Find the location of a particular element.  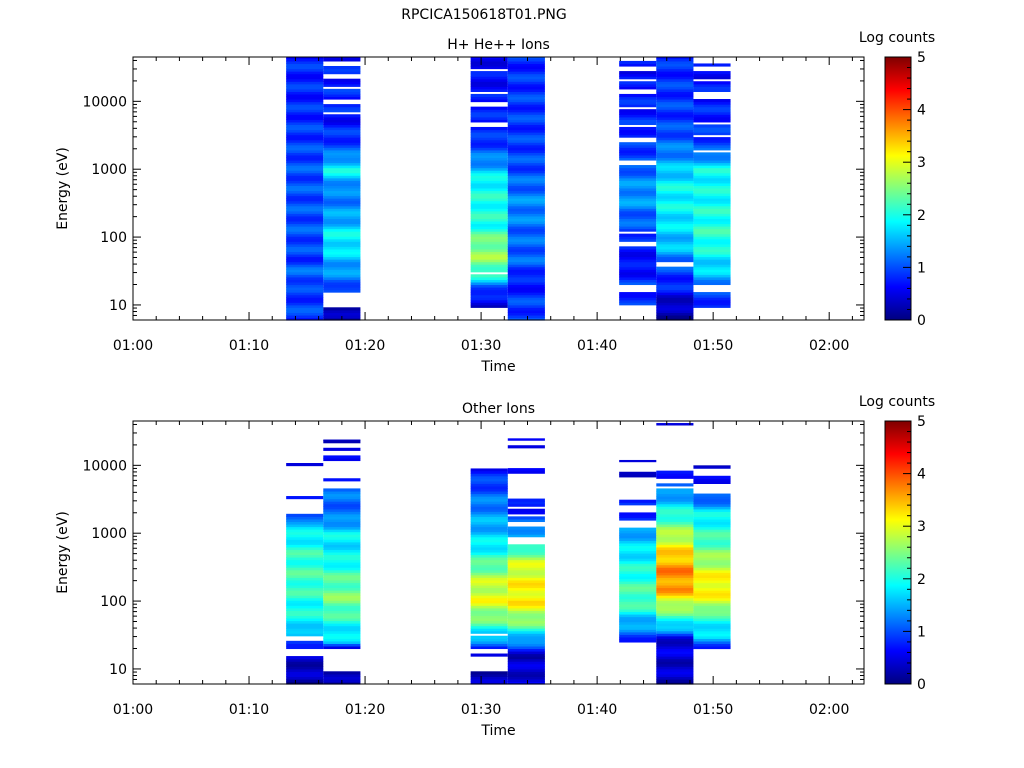

spectrogram-cells is located at coordinates (508, 189).